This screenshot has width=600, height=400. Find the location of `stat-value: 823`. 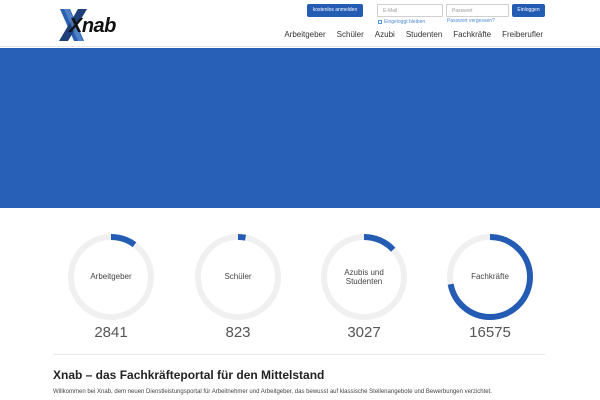

stat-value: 823 is located at coordinates (238, 332).